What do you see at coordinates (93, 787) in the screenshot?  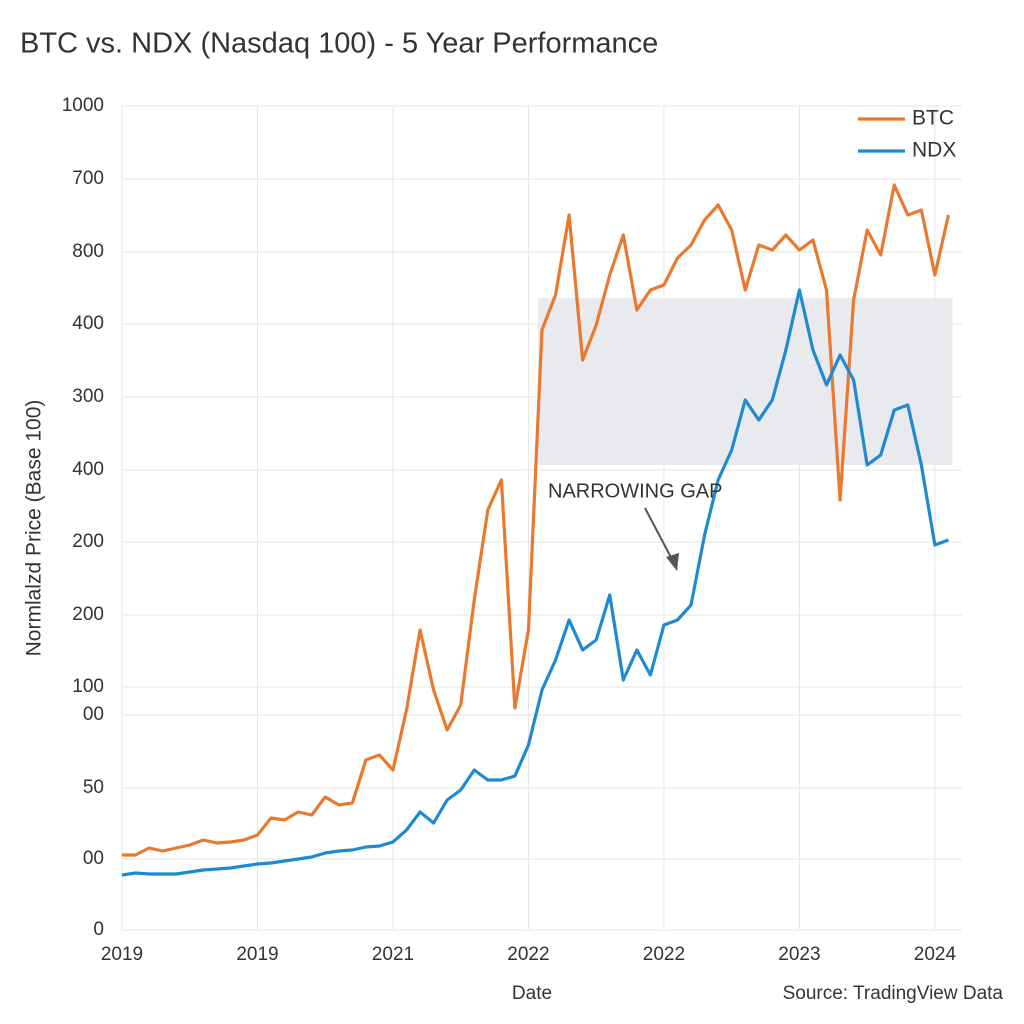 I see `y-tick-label: 50` at bounding box center [93, 787].